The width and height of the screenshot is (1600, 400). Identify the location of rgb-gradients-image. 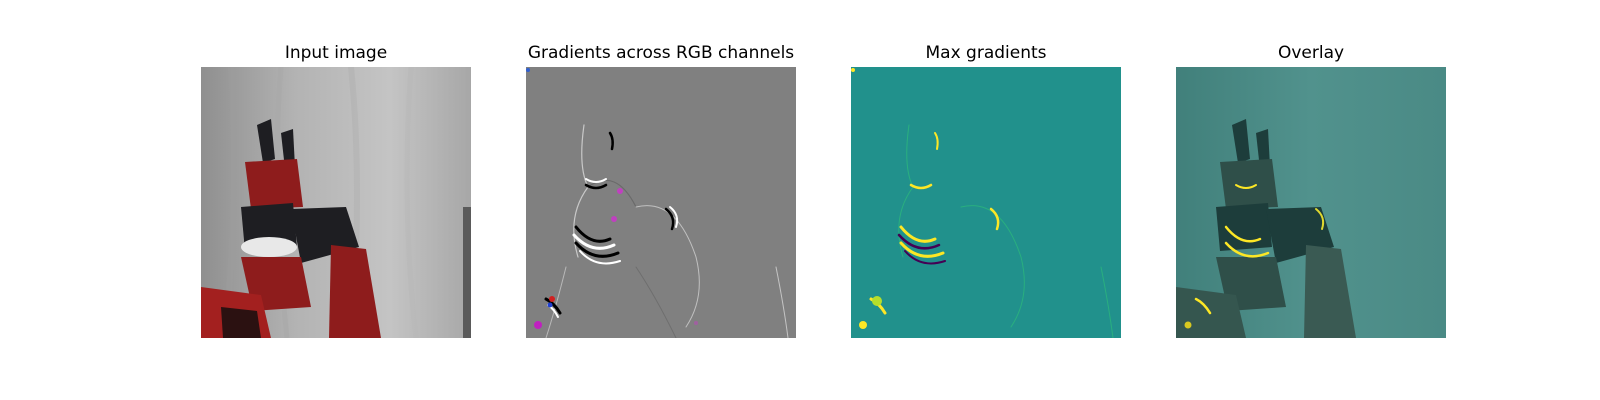
(661, 202).